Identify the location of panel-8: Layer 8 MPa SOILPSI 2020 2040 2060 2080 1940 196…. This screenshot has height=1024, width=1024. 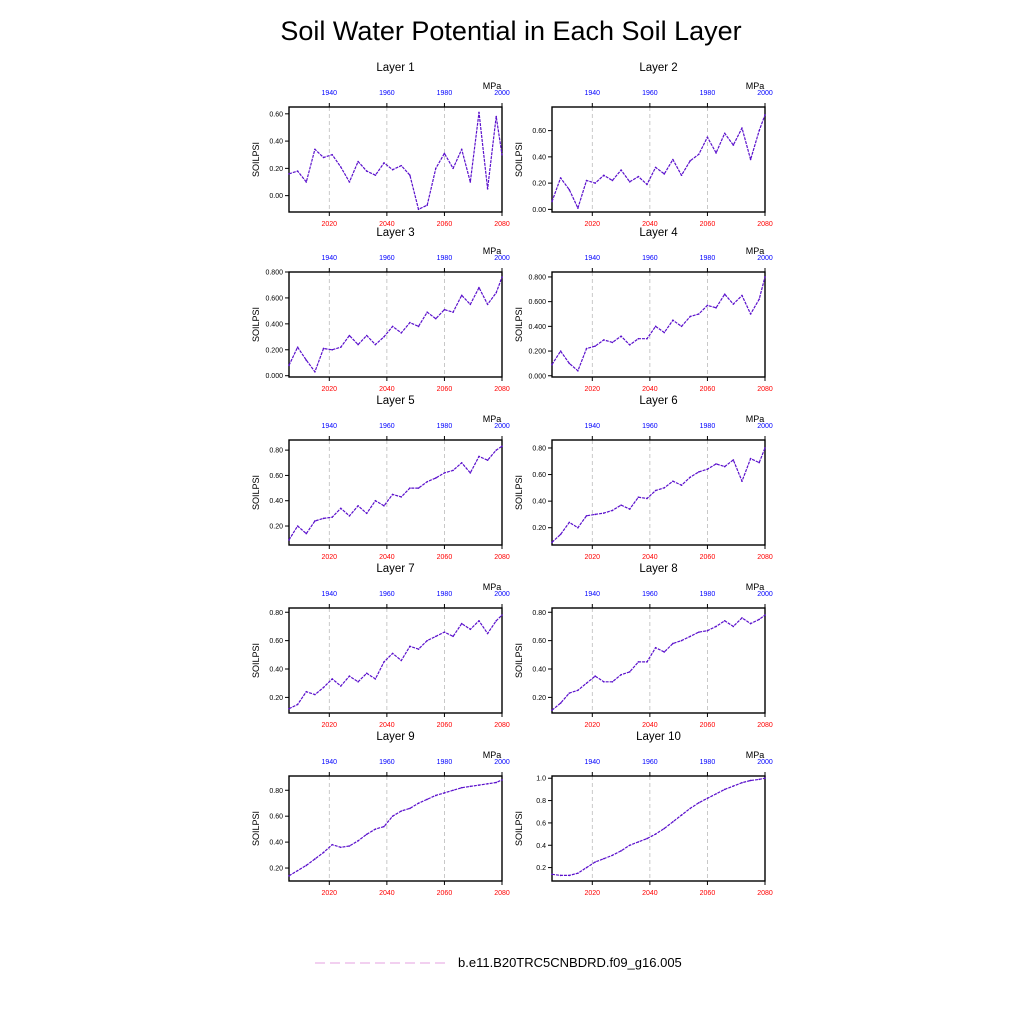
(643, 646).